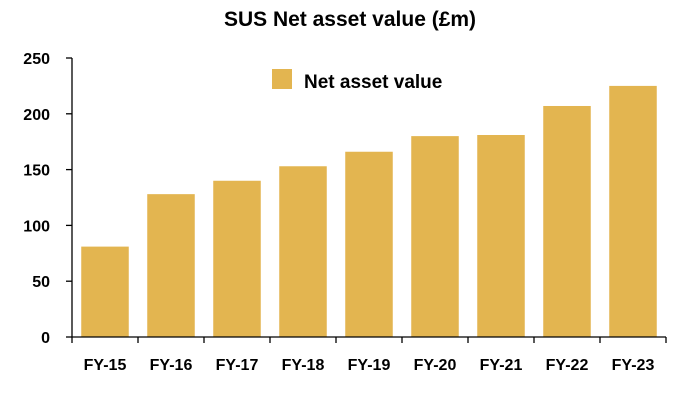 The height and width of the screenshot is (400, 700). I want to click on legend: Net asset value, so click(357, 81).